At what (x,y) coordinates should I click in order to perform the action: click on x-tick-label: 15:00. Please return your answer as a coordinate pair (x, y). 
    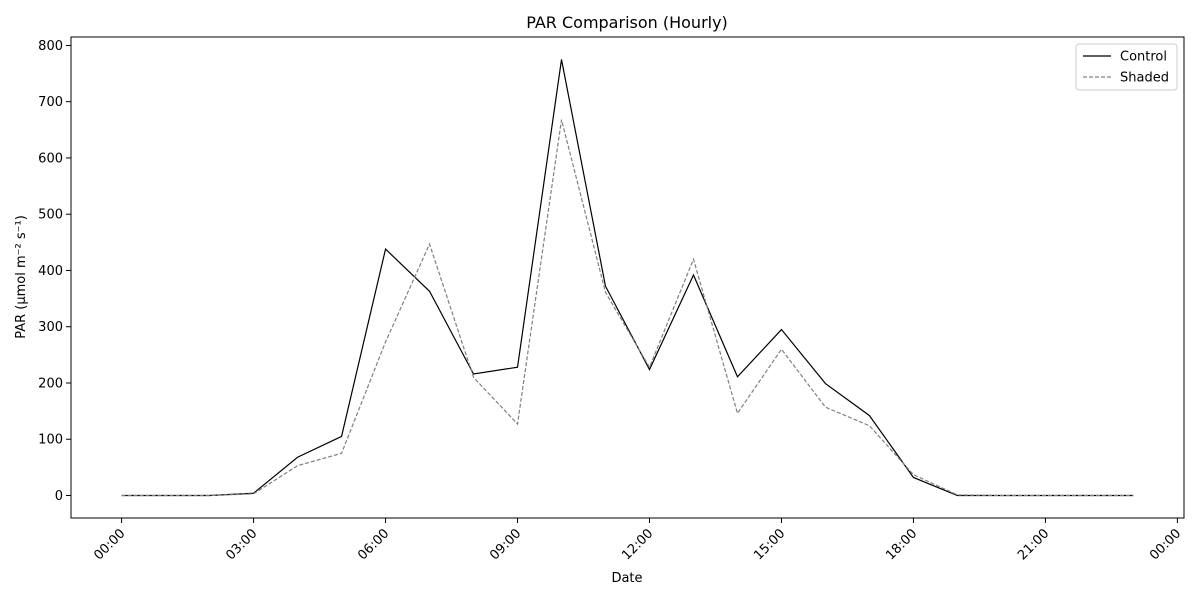
    Looking at the image, I should click on (769, 544).